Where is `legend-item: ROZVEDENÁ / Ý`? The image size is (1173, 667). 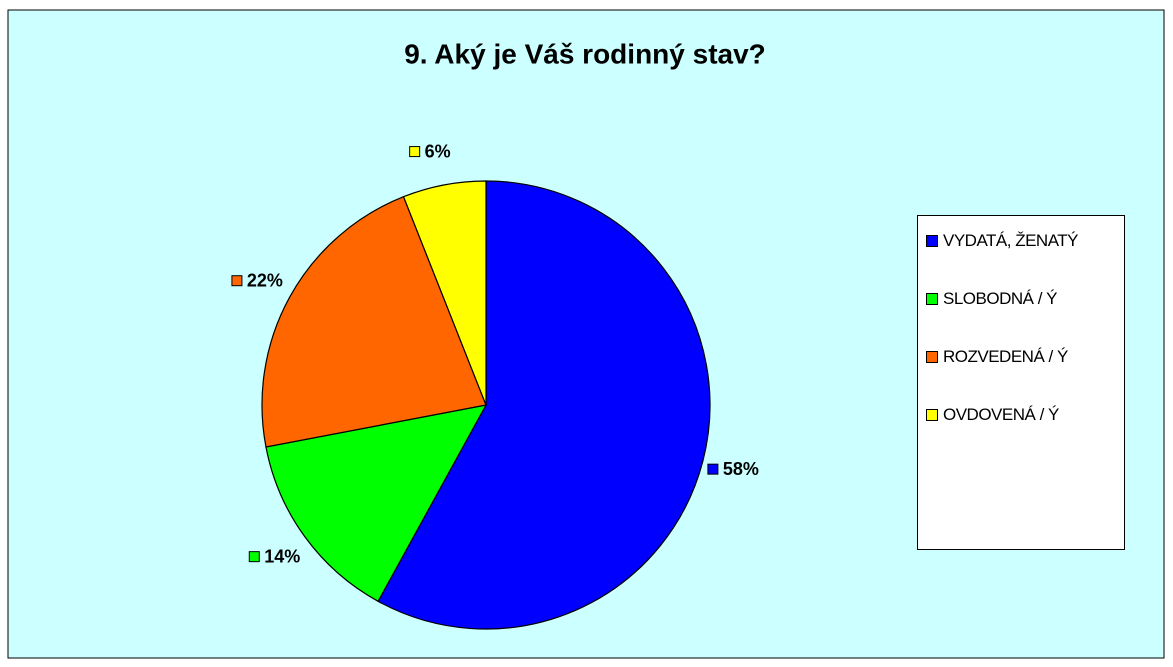
legend-item: ROZVEDENÁ / Ý is located at coordinates (1023, 357).